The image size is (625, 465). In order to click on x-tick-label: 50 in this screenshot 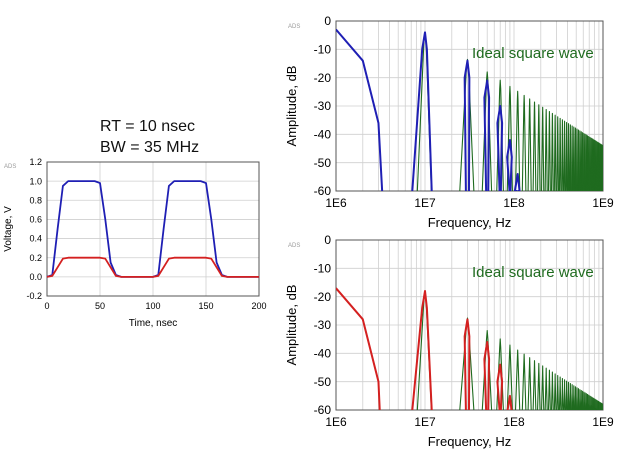, I will do `click(100, 306)`.